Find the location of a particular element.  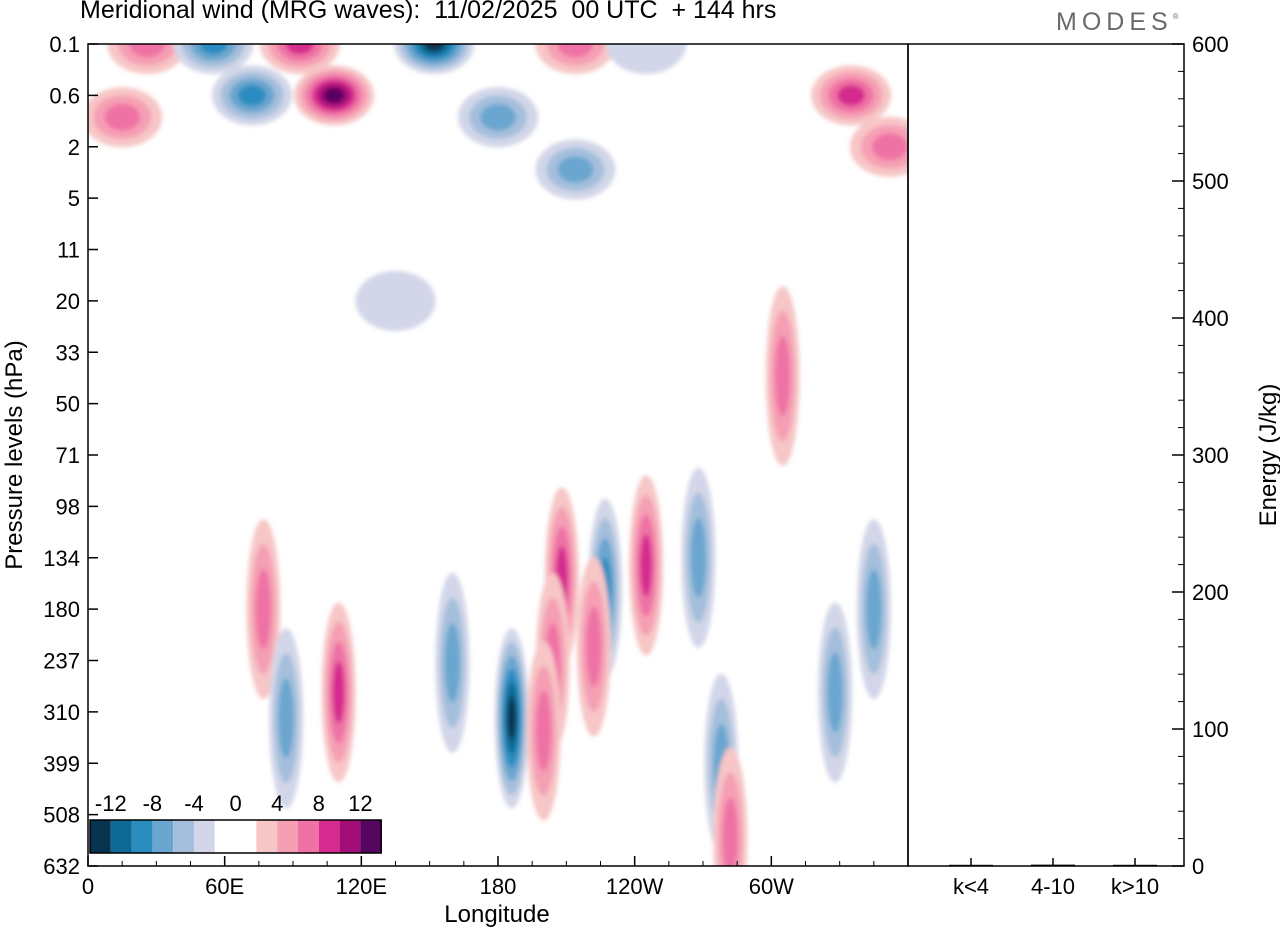

x-tick-label: 60W is located at coordinates (771, 886).